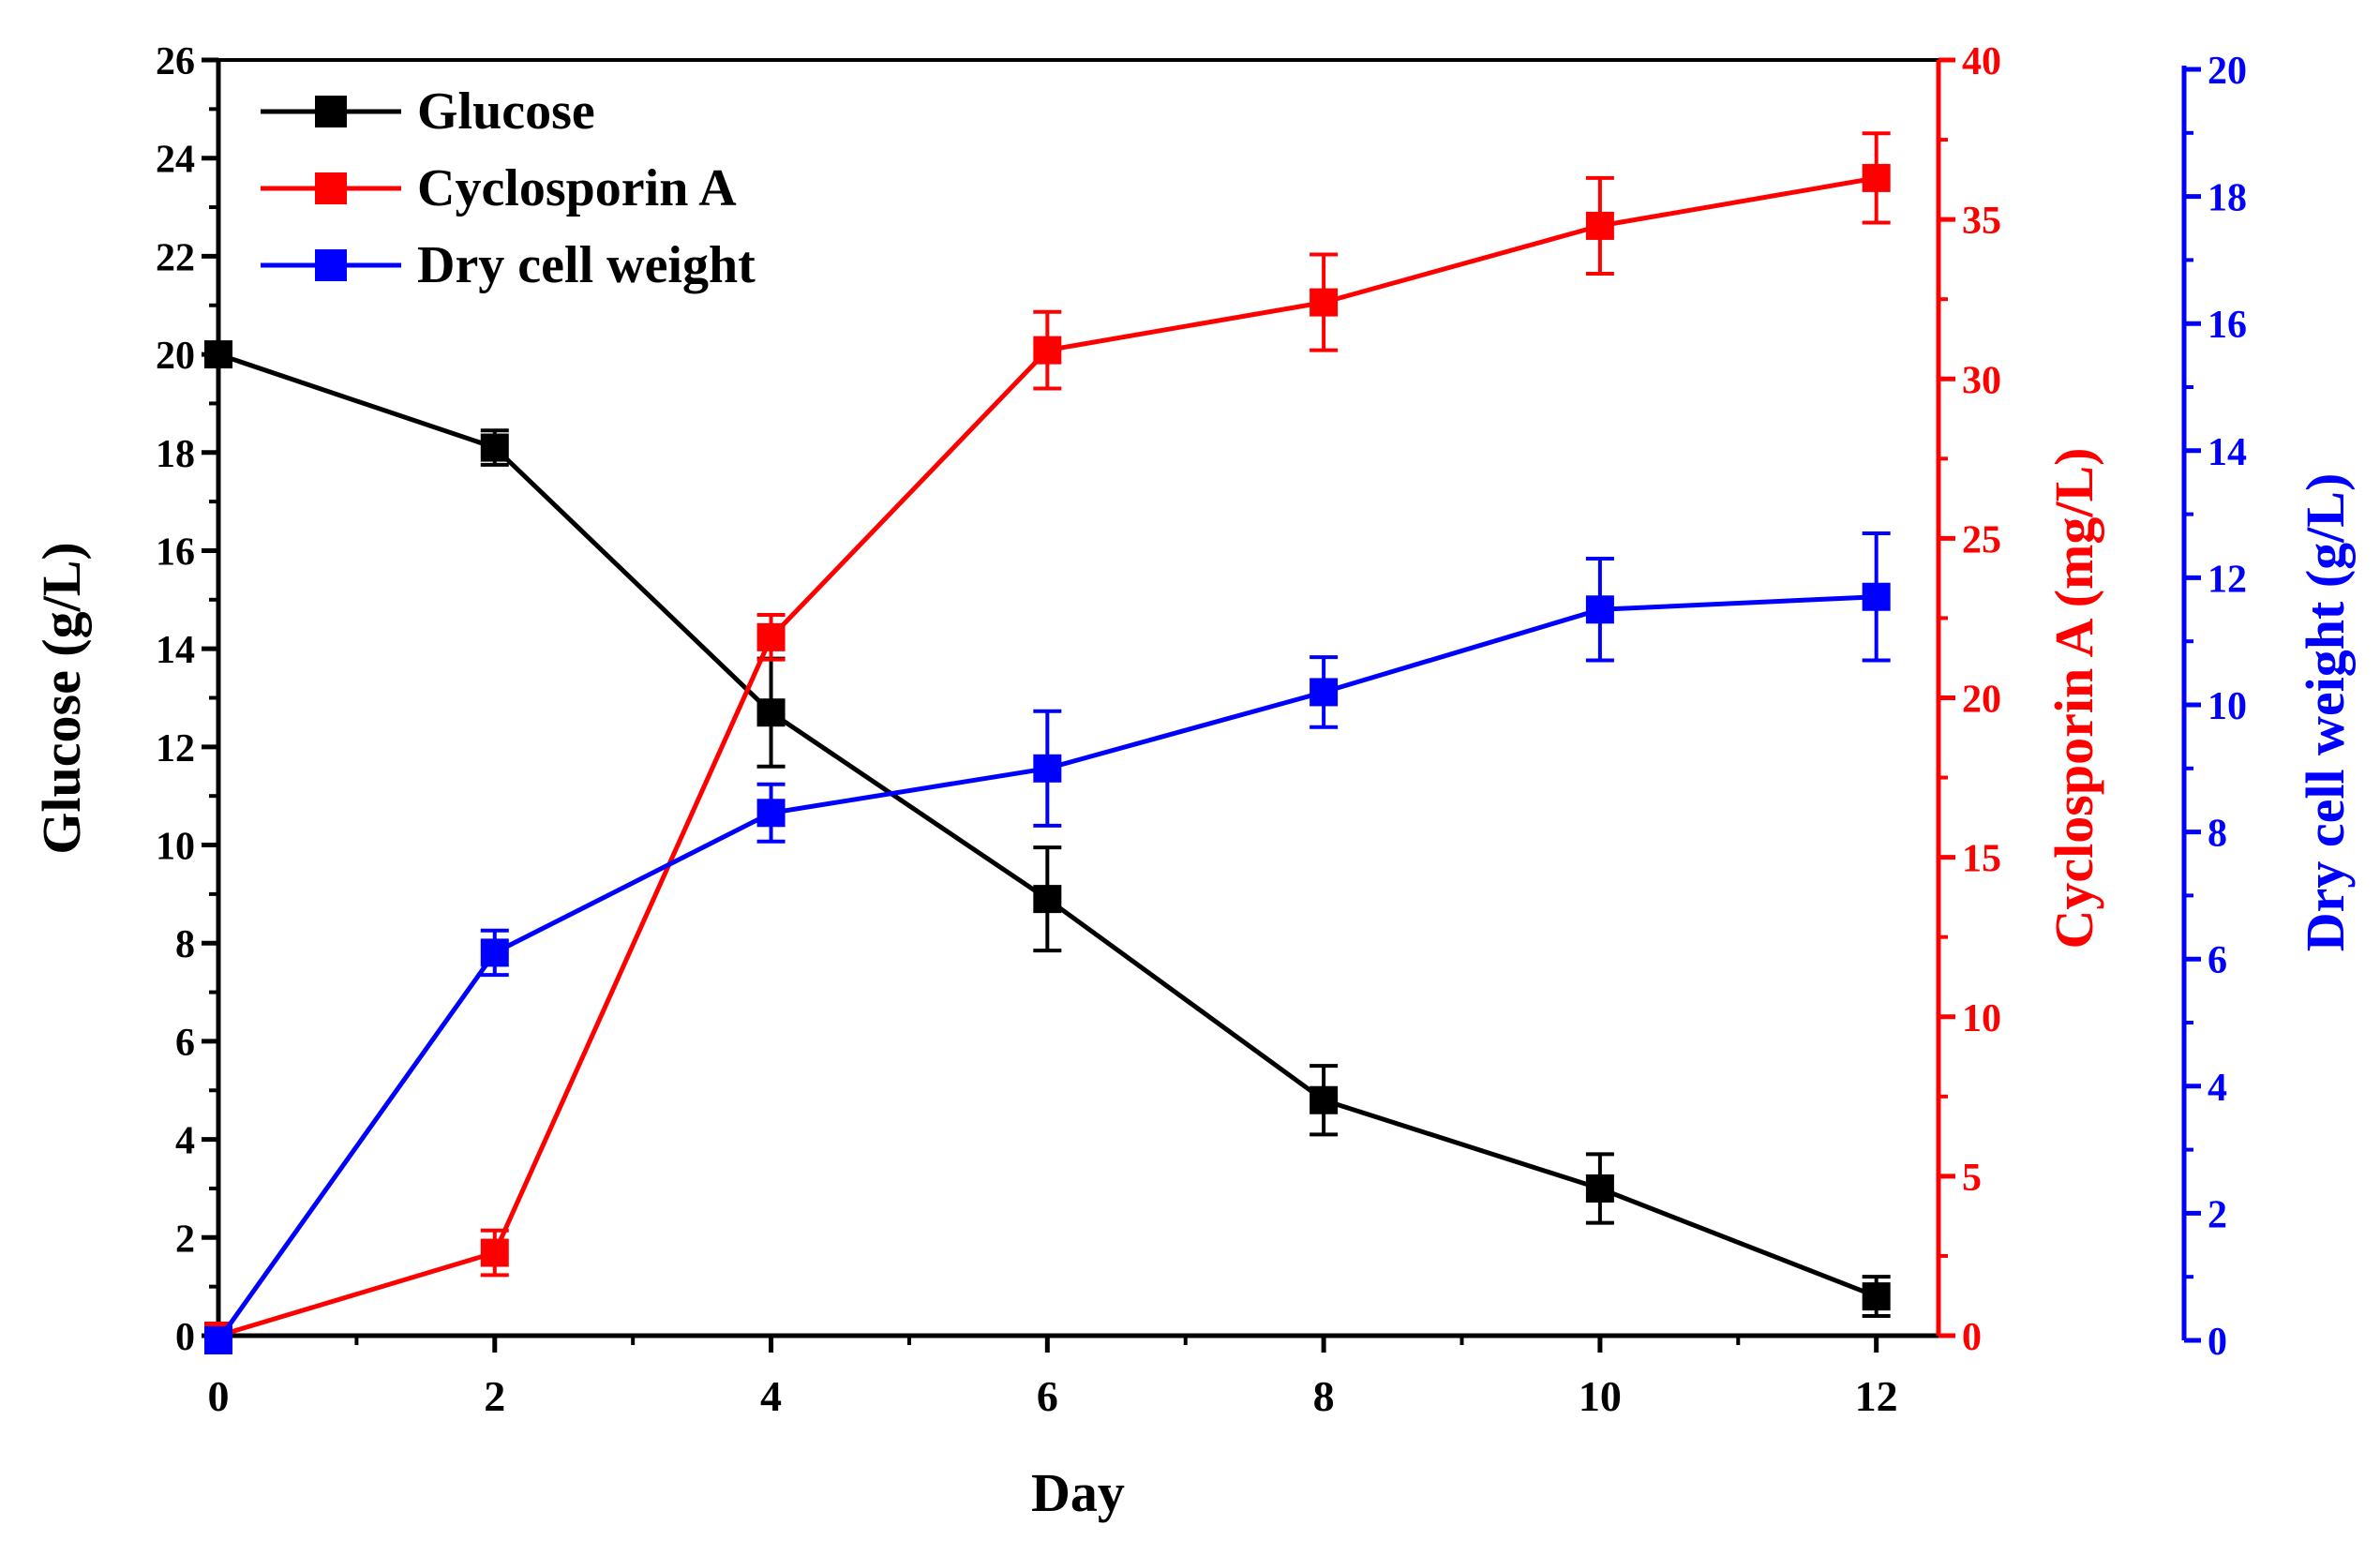  Describe the element at coordinates (1972, 1178) in the screenshot. I see `right1-tick-label: 5` at that location.